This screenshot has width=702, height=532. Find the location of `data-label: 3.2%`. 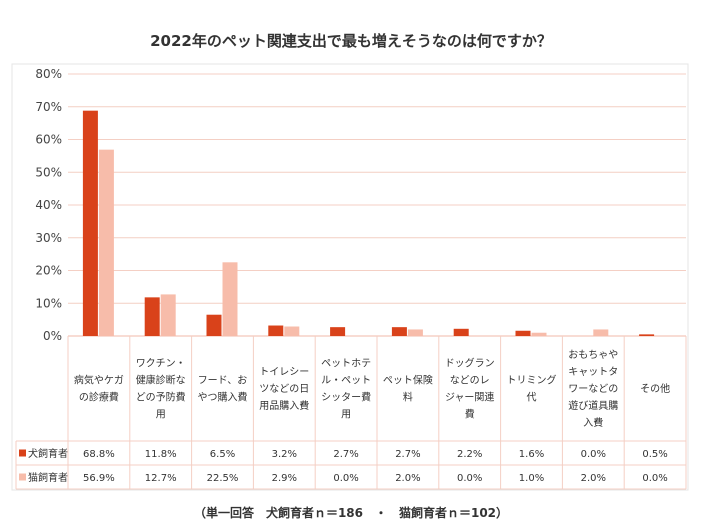

data-label: 3.2% is located at coordinates (284, 454).